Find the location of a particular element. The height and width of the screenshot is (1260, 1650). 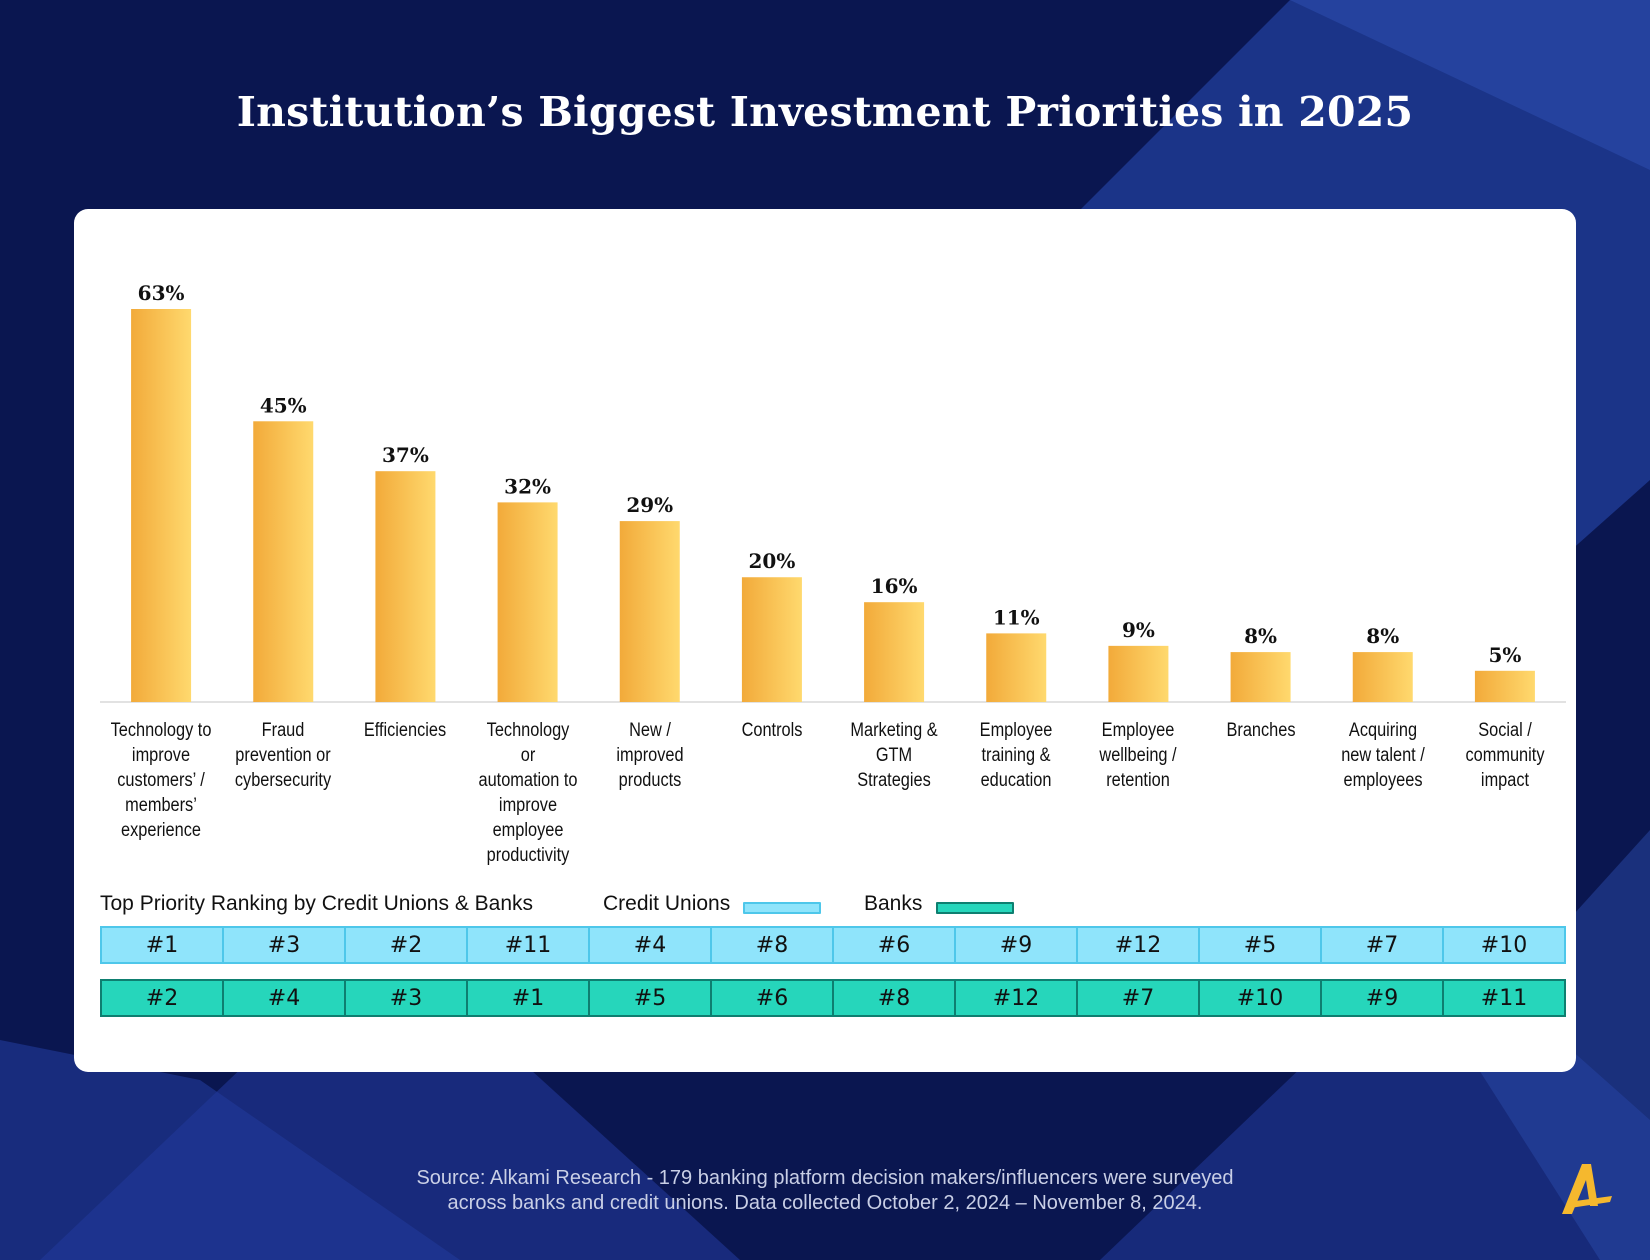

credit-unions-rank-cell-1: #1 is located at coordinates (163, 945).